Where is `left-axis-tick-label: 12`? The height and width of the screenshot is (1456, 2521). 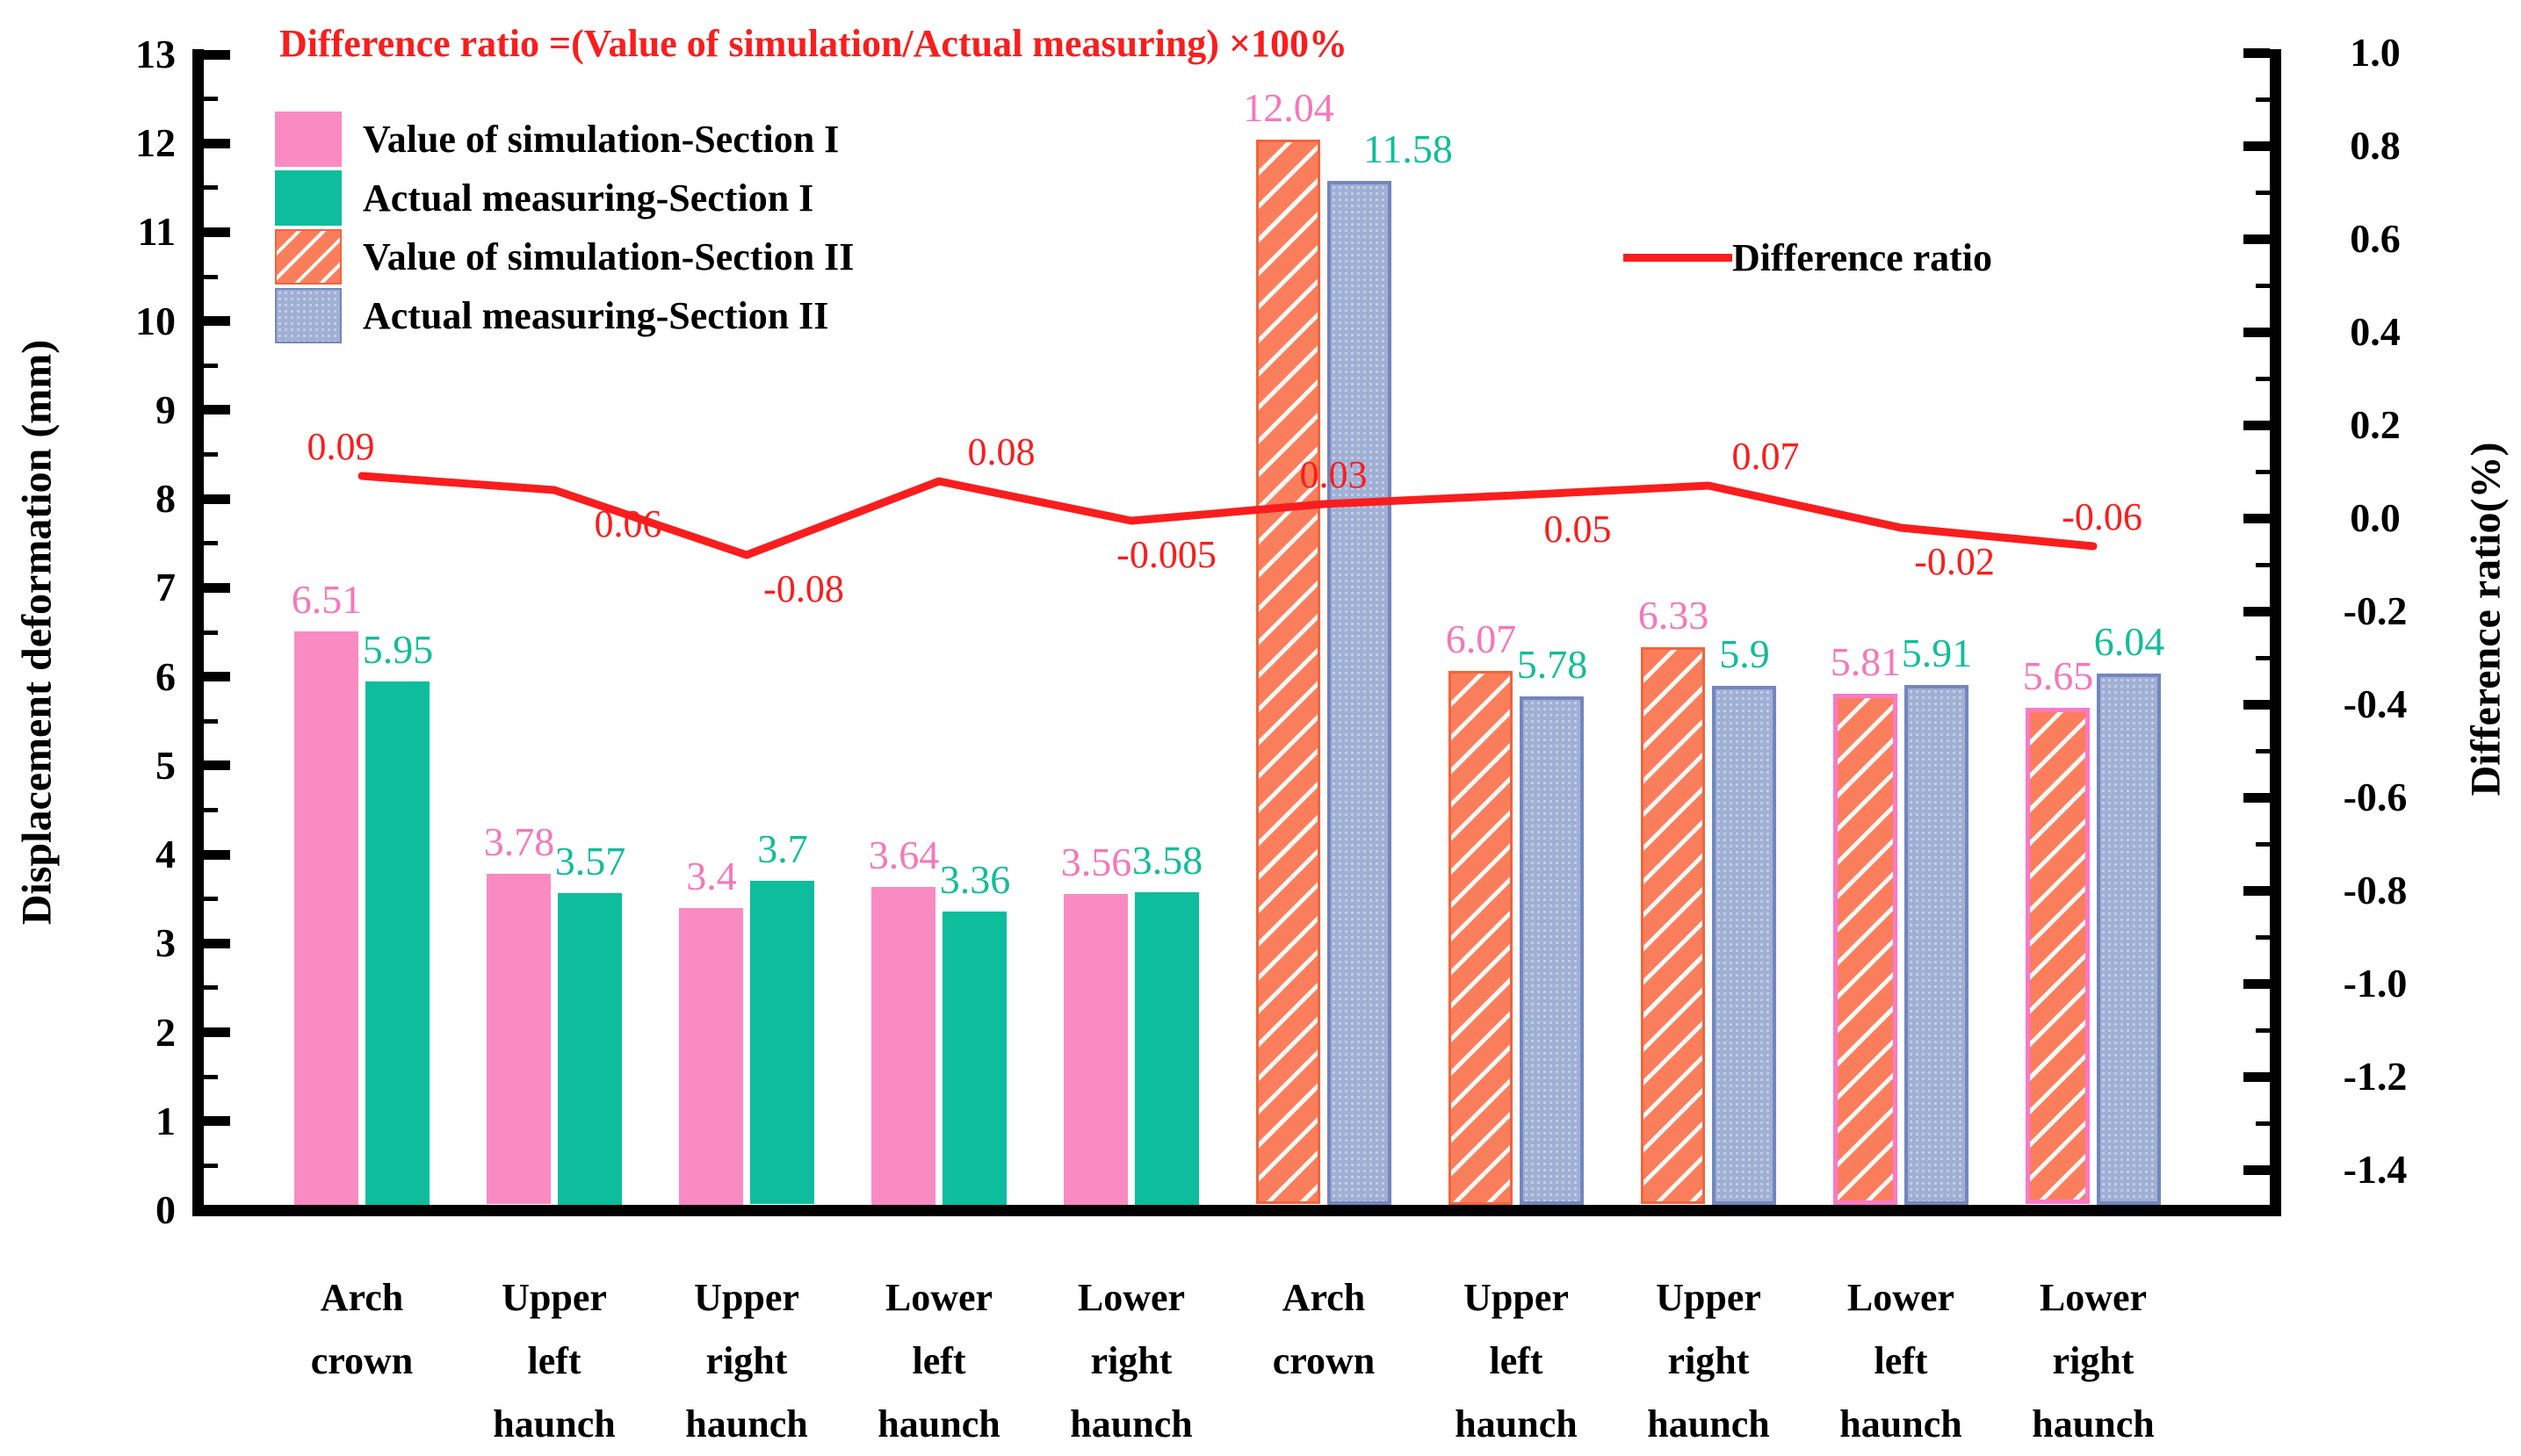
left-axis-tick-label: 12 is located at coordinates (155, 142).